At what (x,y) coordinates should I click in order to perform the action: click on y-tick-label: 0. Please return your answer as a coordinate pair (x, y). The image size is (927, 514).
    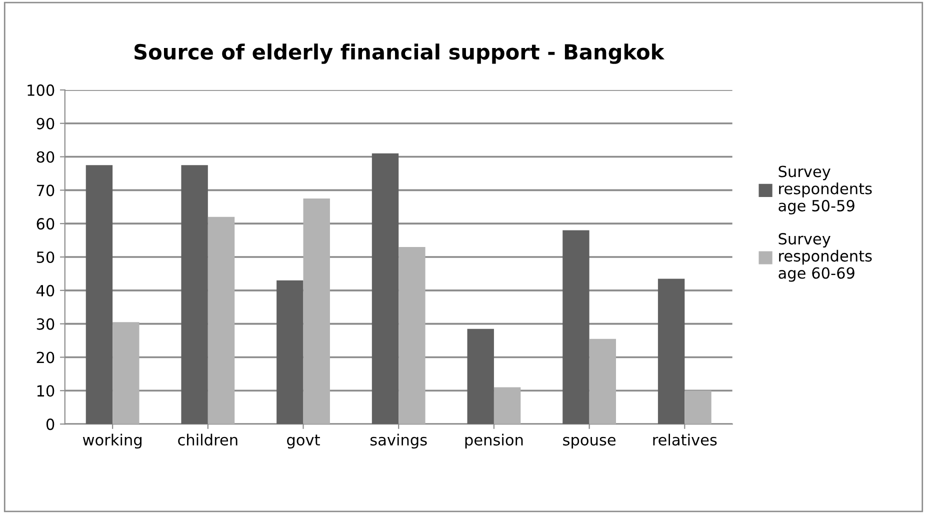
    Looking at the image, I should click on (50, 424).